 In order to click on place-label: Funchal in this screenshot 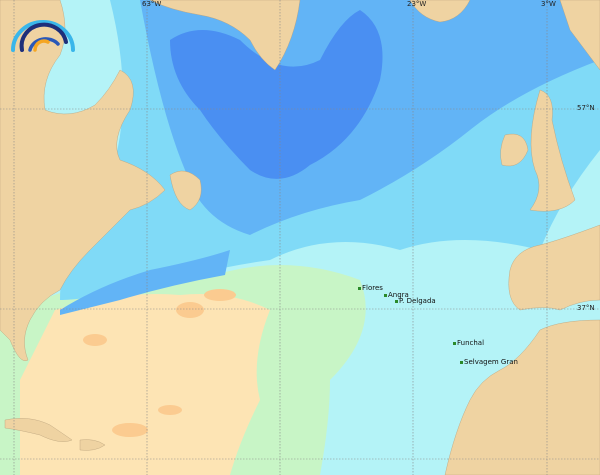, I will do `click(471, 343)`.